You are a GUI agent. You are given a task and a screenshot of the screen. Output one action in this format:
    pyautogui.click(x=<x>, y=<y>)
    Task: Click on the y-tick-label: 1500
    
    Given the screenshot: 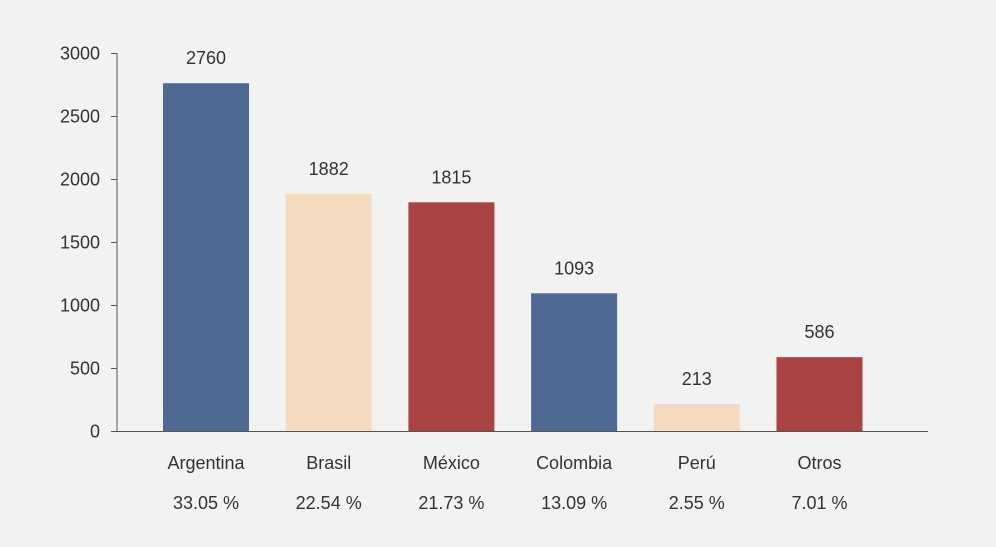 What is the action you would take?
    pyautogui.click(x=80, y=243)
    